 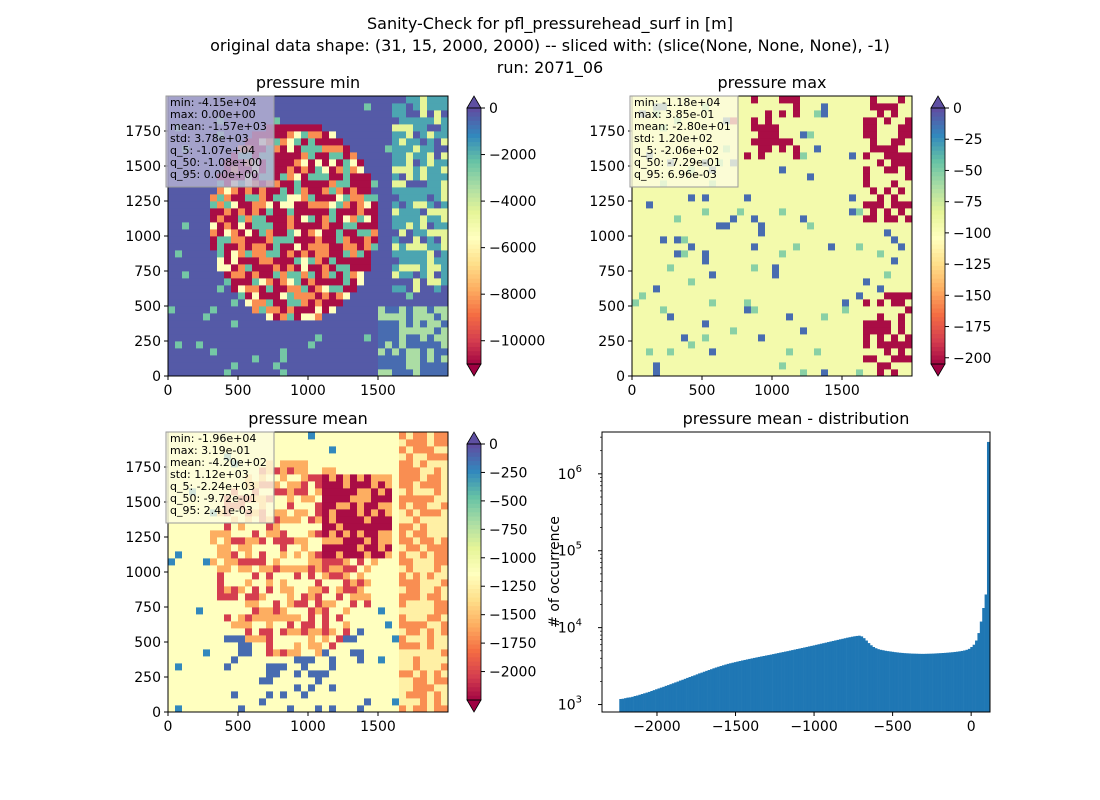 What do you see at coordinates (212, 150) in the screenshot?
I see `stats-line: q_5: -1.07e+04` at bounding box center [212, 150].